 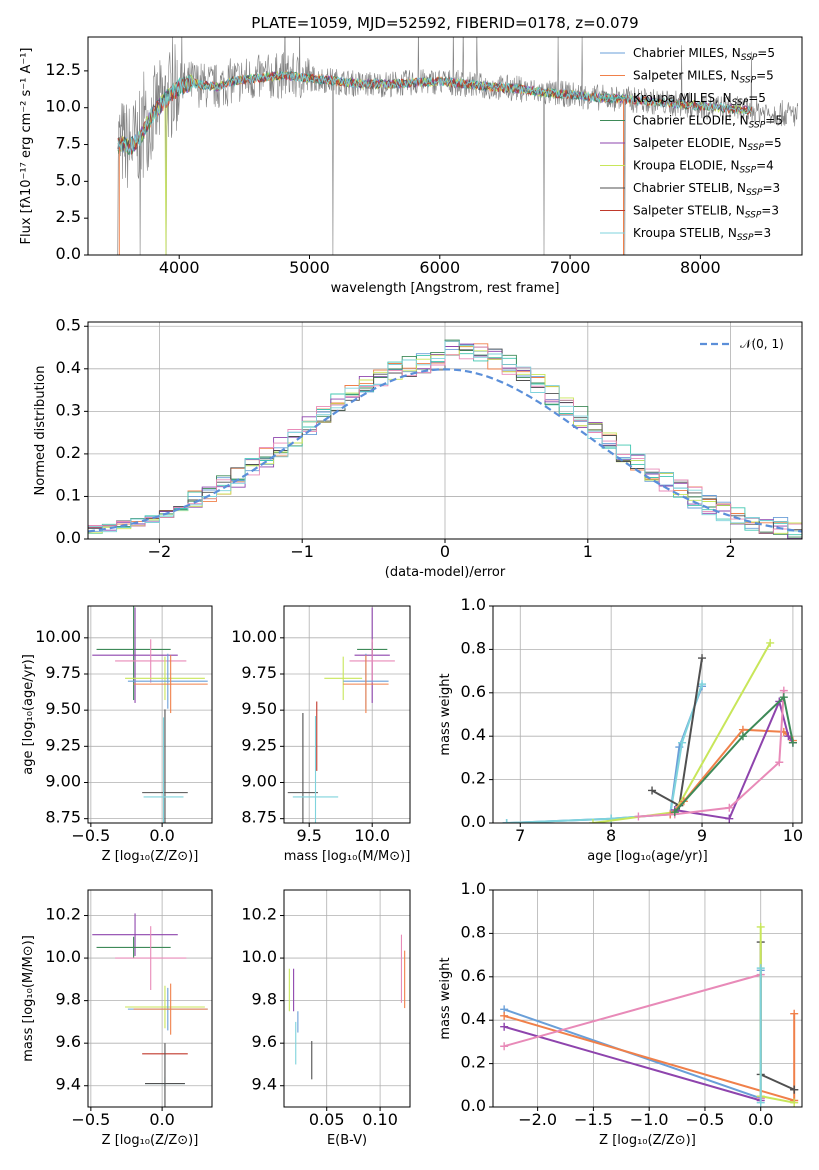 What do you see at coordinates (259, 708) in the screenshot?
I see `y-tick-label: 9.50` at bounding box center [259, 708].